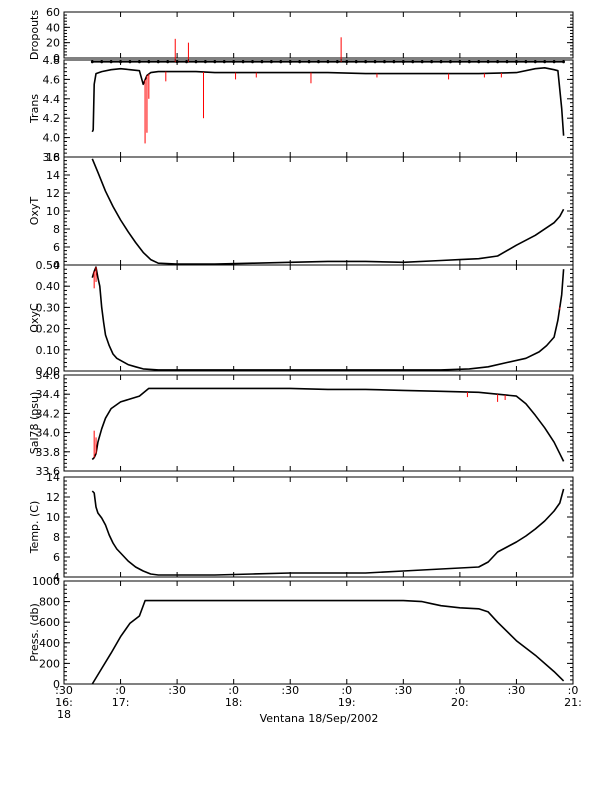  I want to click on x-tick-label: 17:, so click(121, 702).